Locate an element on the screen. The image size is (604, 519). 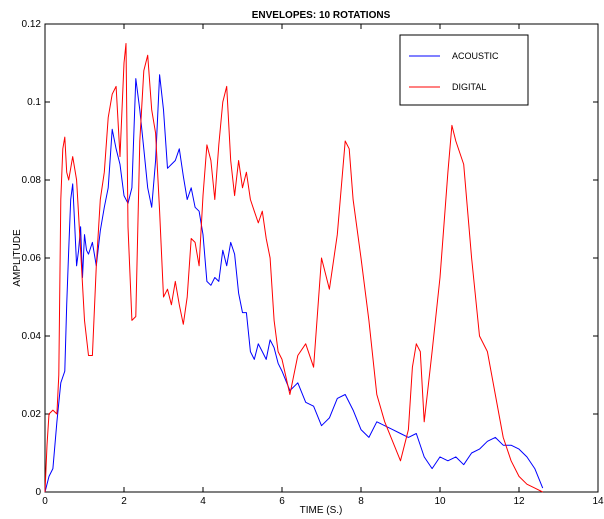
x-tick-label: 8 is located at coordinates (361, 501).